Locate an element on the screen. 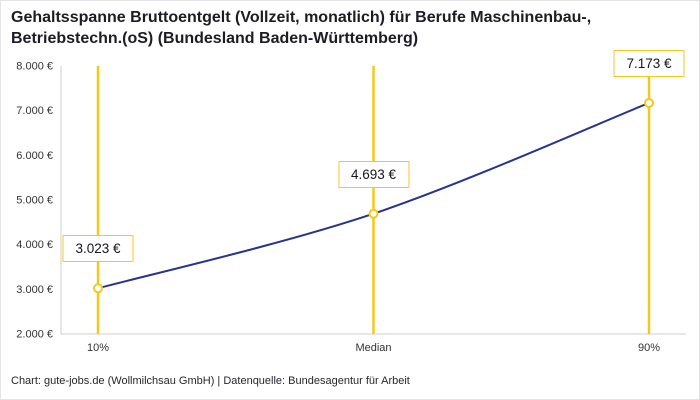  y-axis-tick-label: 7.000 € is located at coordinates (34, 111).